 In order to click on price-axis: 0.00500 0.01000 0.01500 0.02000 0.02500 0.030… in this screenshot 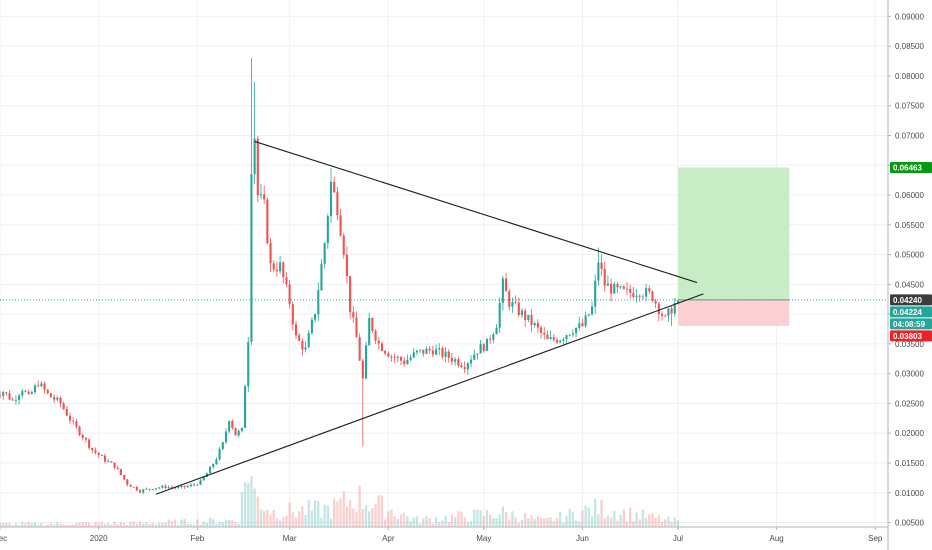, I will do `click(905, 275)`.